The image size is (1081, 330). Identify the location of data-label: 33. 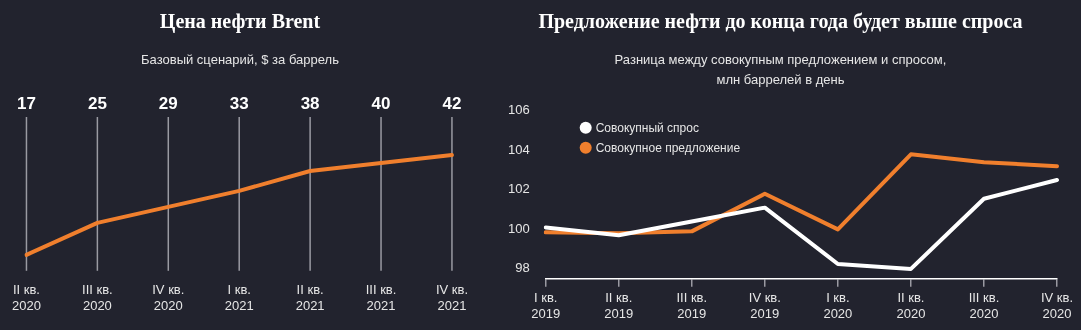
(239, 104).